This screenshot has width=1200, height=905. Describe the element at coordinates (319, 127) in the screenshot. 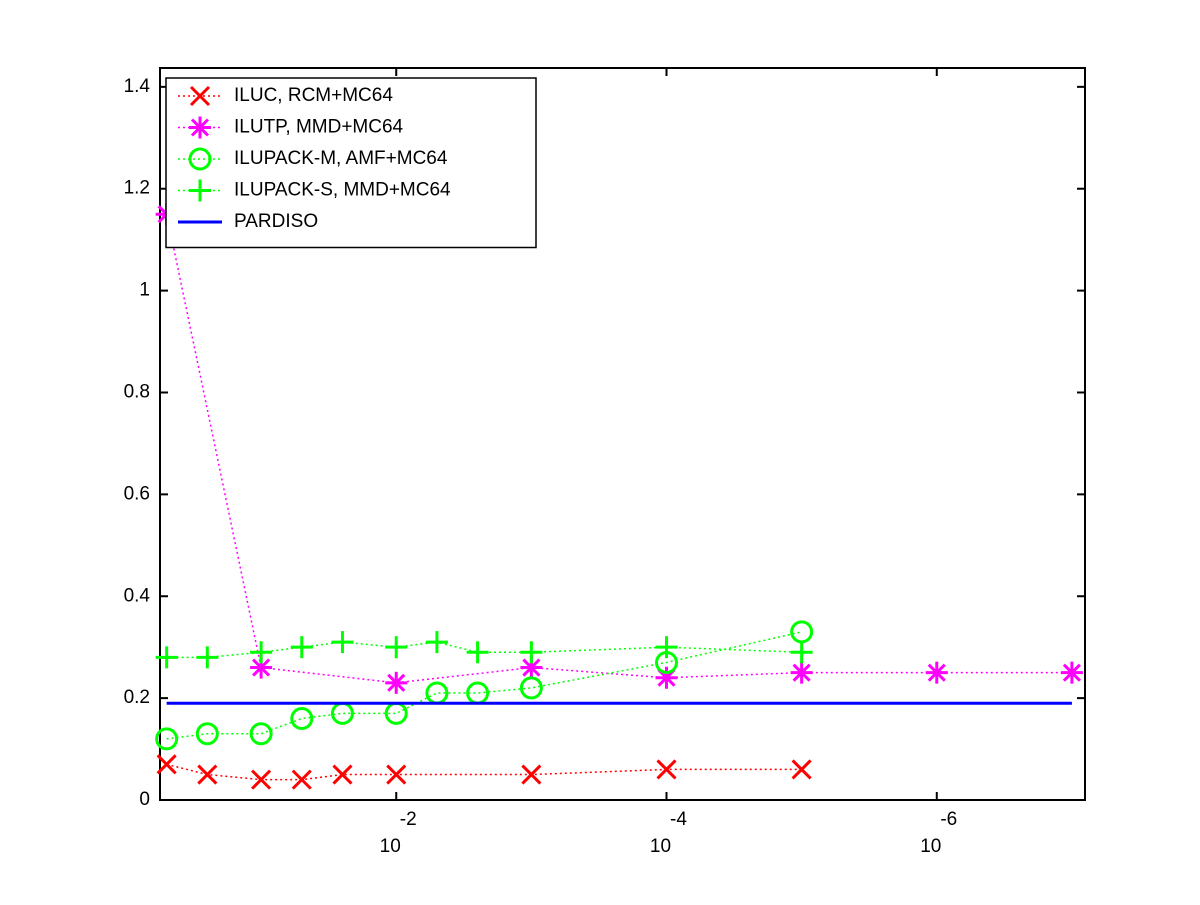

I see `legend-label: ILUTP, MMD+MC64` at that location.